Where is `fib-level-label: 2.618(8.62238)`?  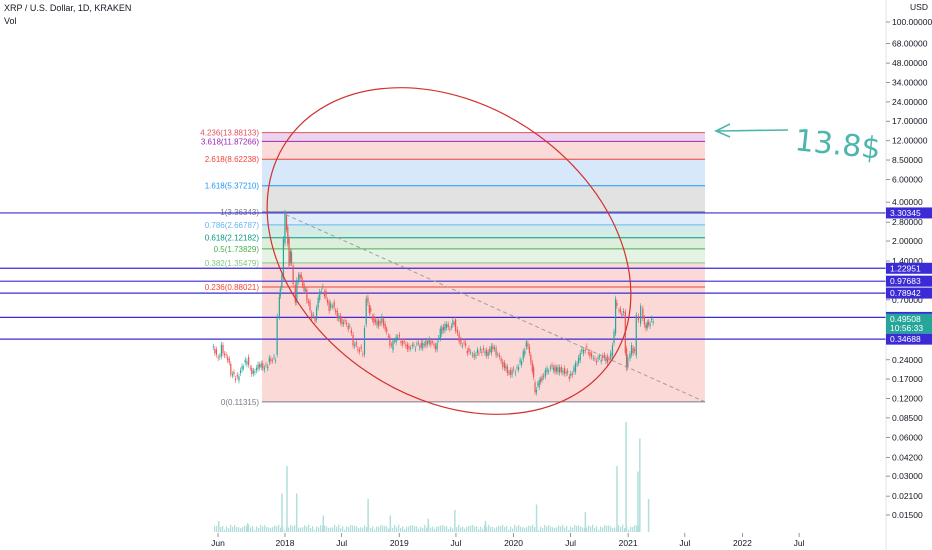 fib-level-label: 2.618(8.62238) is located at coordinates (232, 159).